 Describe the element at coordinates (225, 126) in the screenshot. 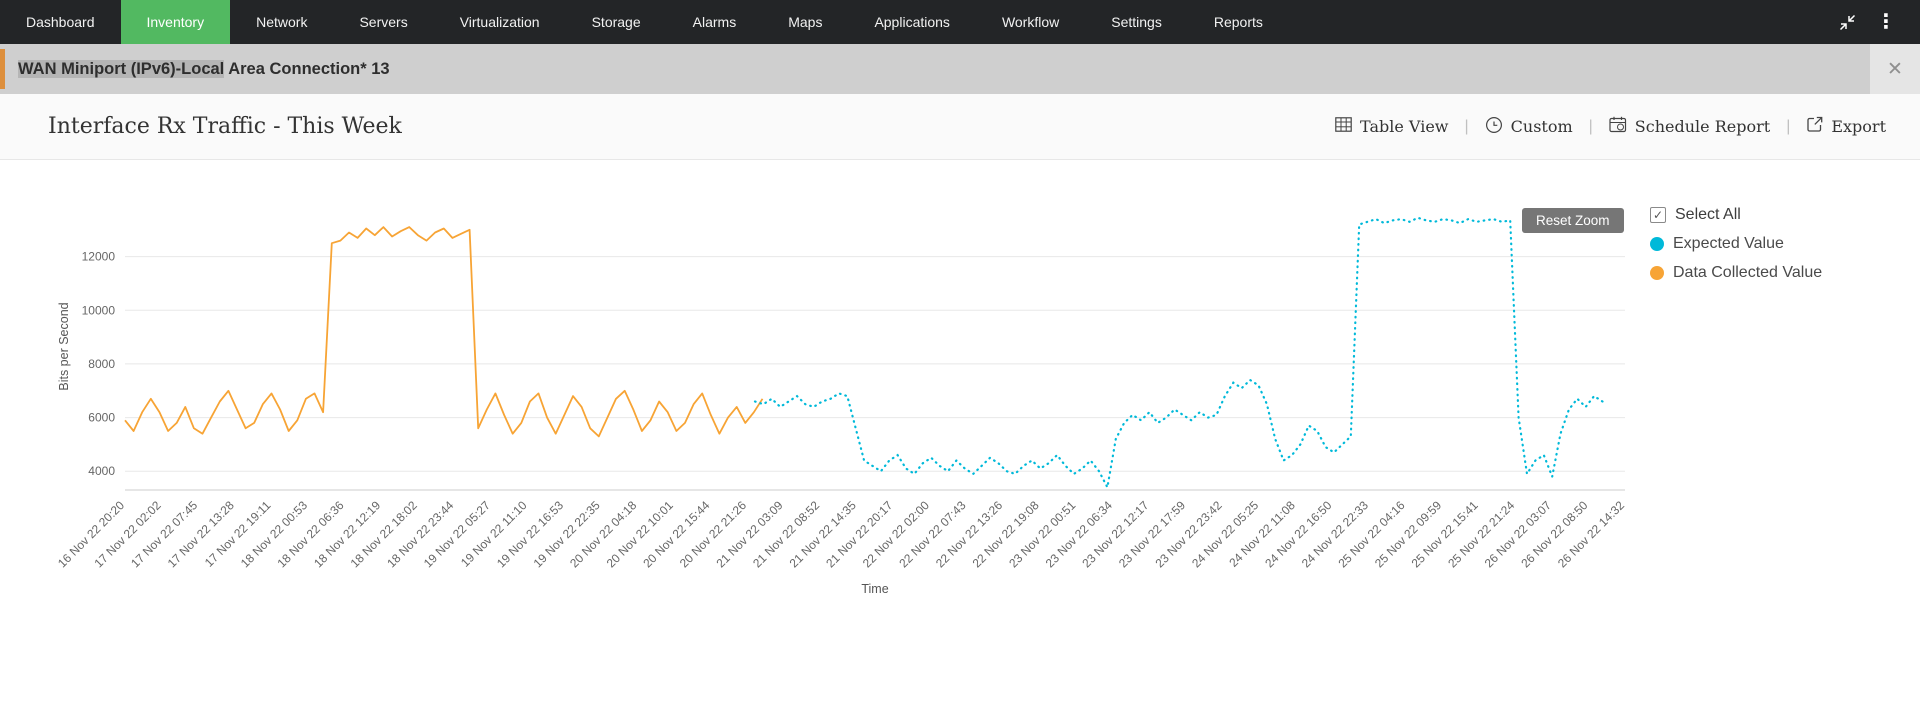

I see `page-title: Interface Rx Traffic - This Week` at that location.